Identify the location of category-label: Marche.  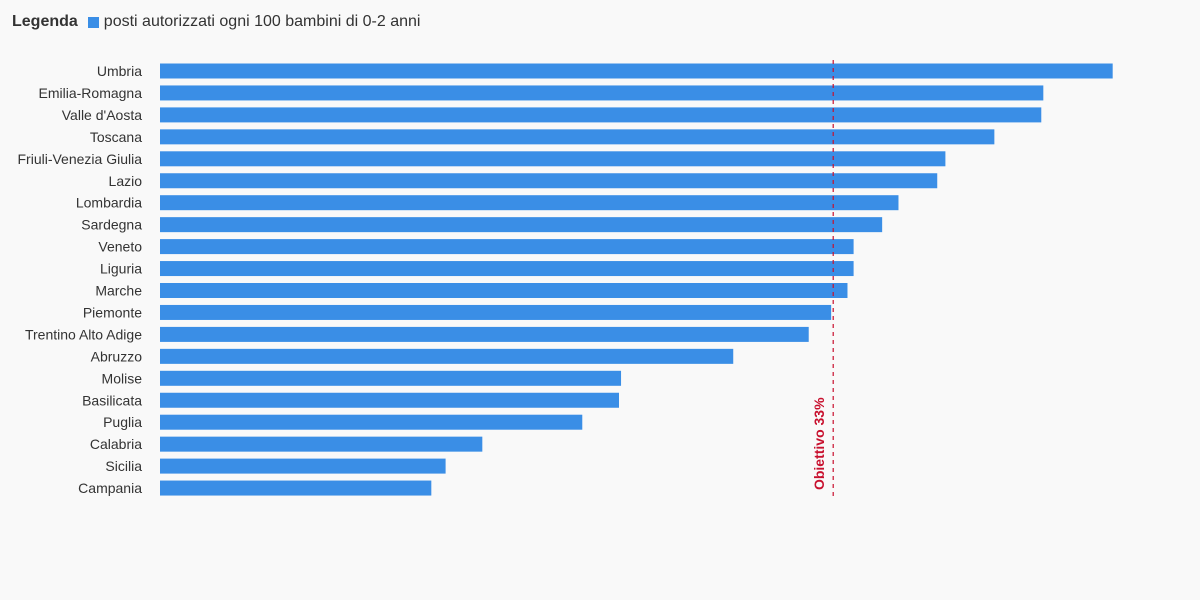
(118, 291).